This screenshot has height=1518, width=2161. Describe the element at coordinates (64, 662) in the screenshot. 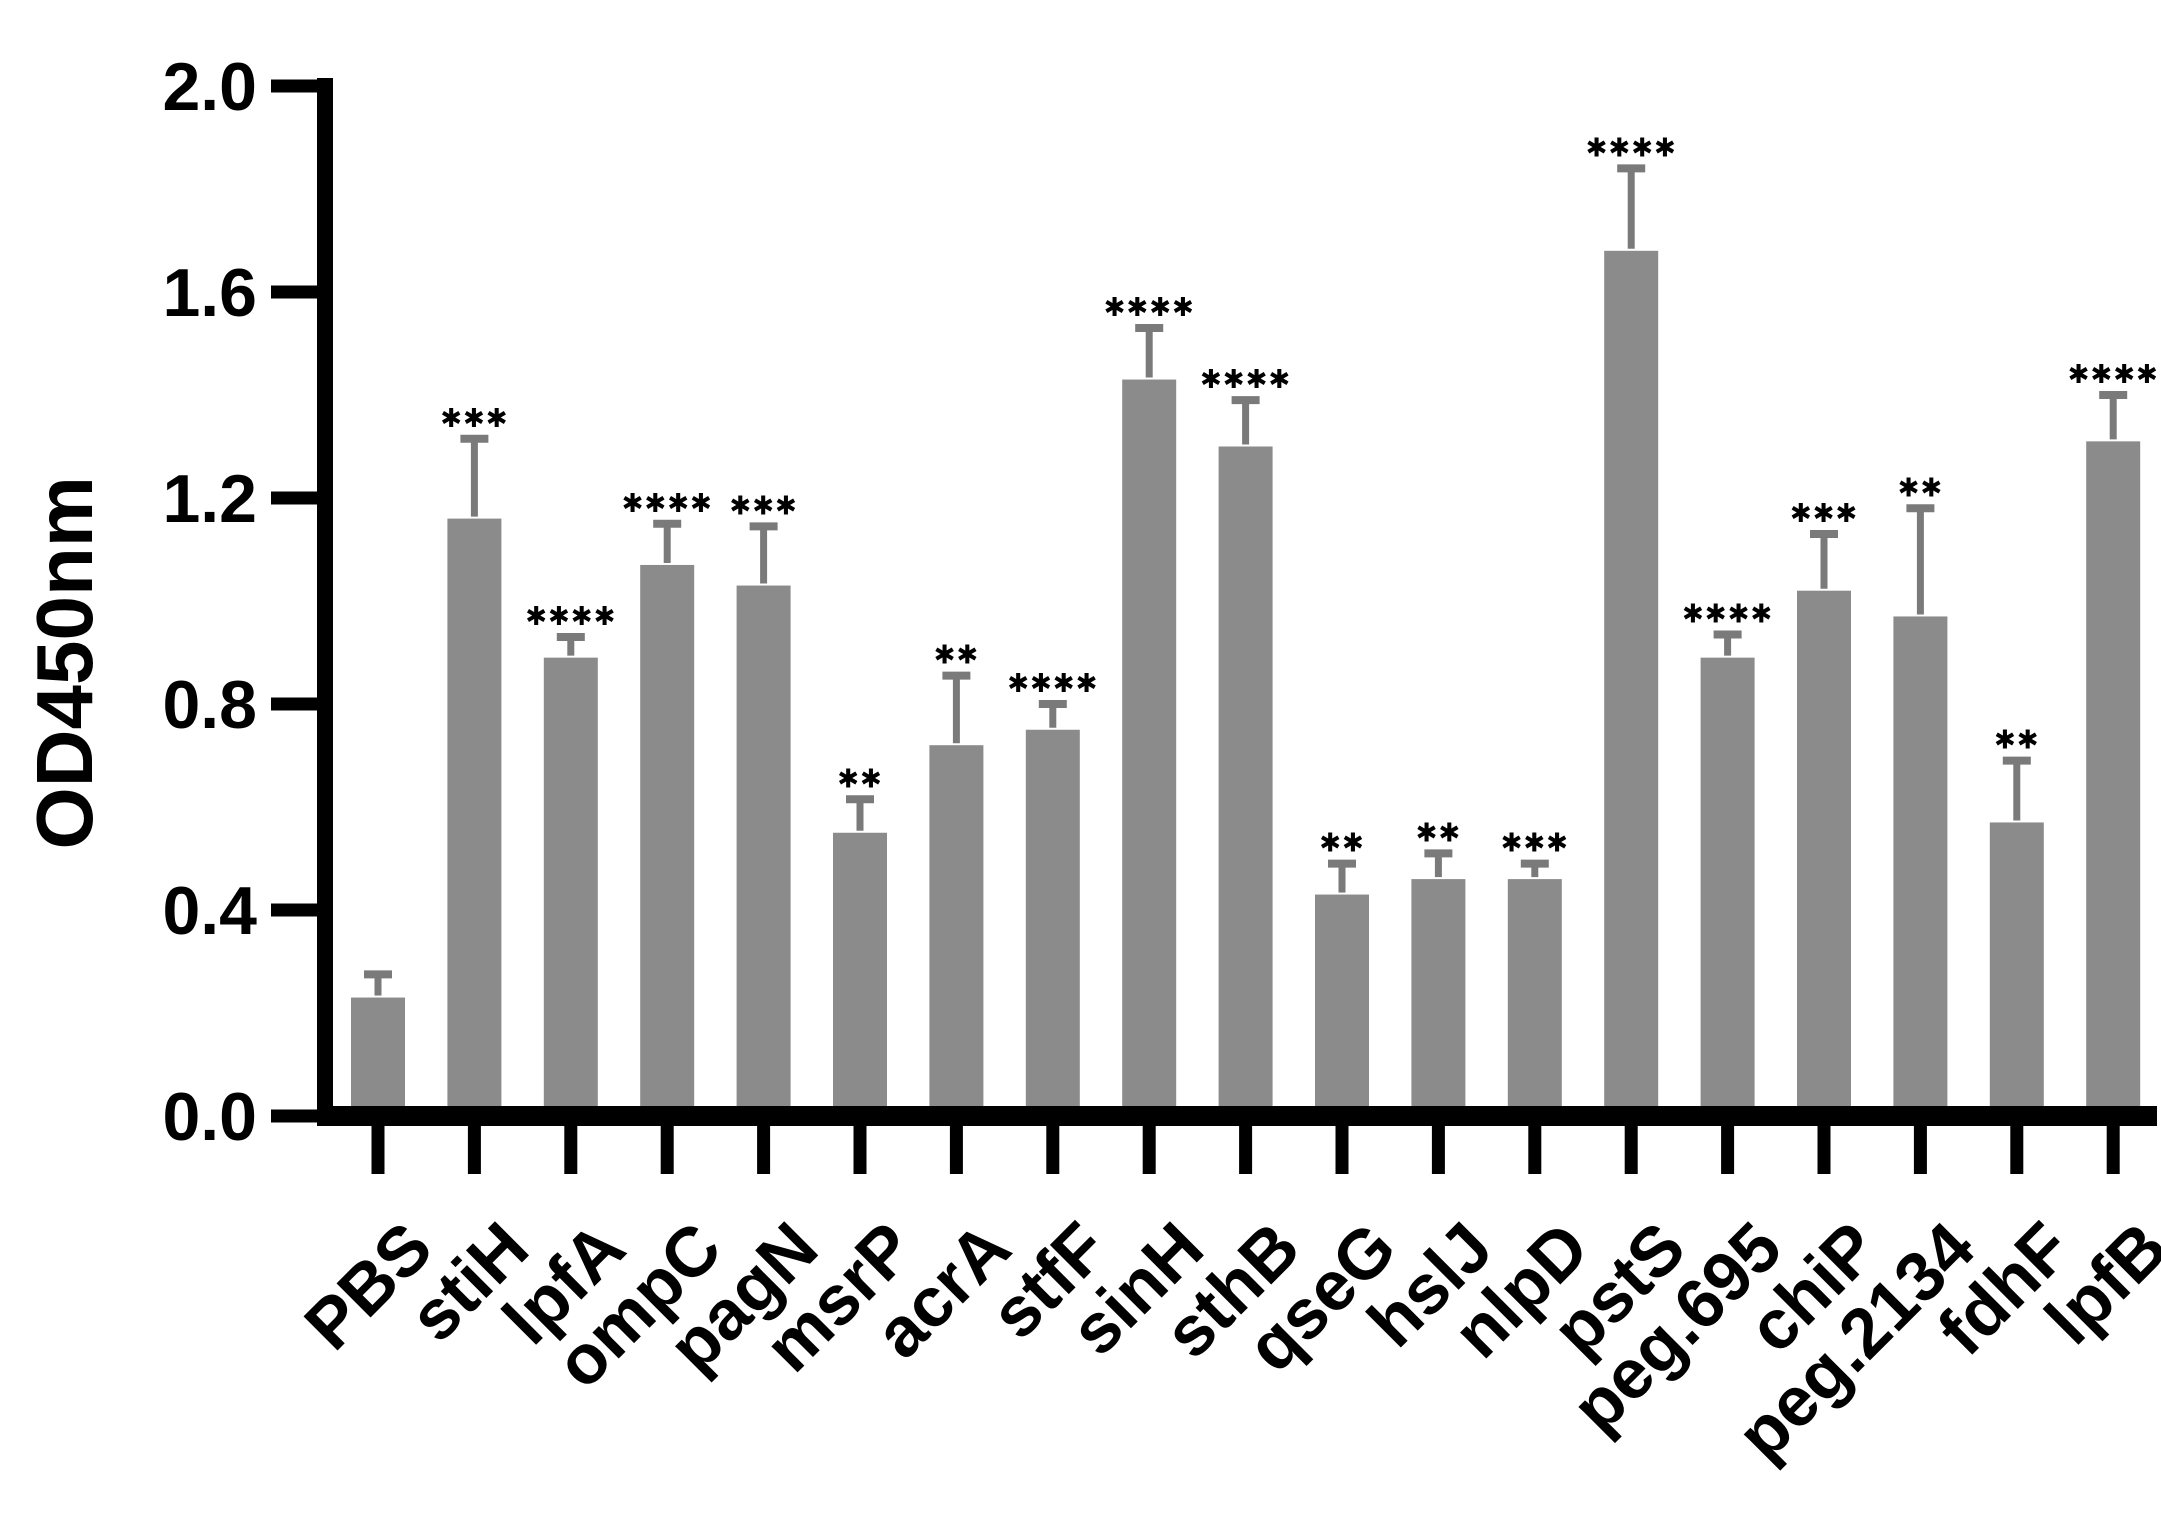

I see `y-axis-title: OD450nm` at that location.